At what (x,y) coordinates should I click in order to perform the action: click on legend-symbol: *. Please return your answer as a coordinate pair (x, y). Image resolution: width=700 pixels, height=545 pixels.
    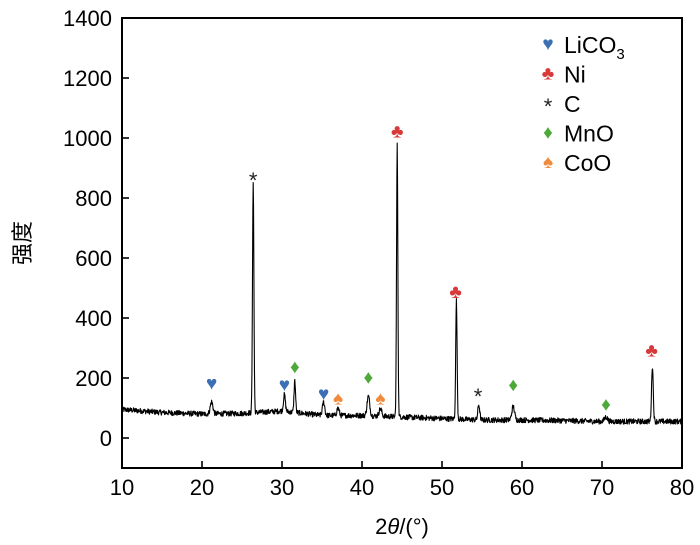
    Looking at the image, I should click on (548, 106).